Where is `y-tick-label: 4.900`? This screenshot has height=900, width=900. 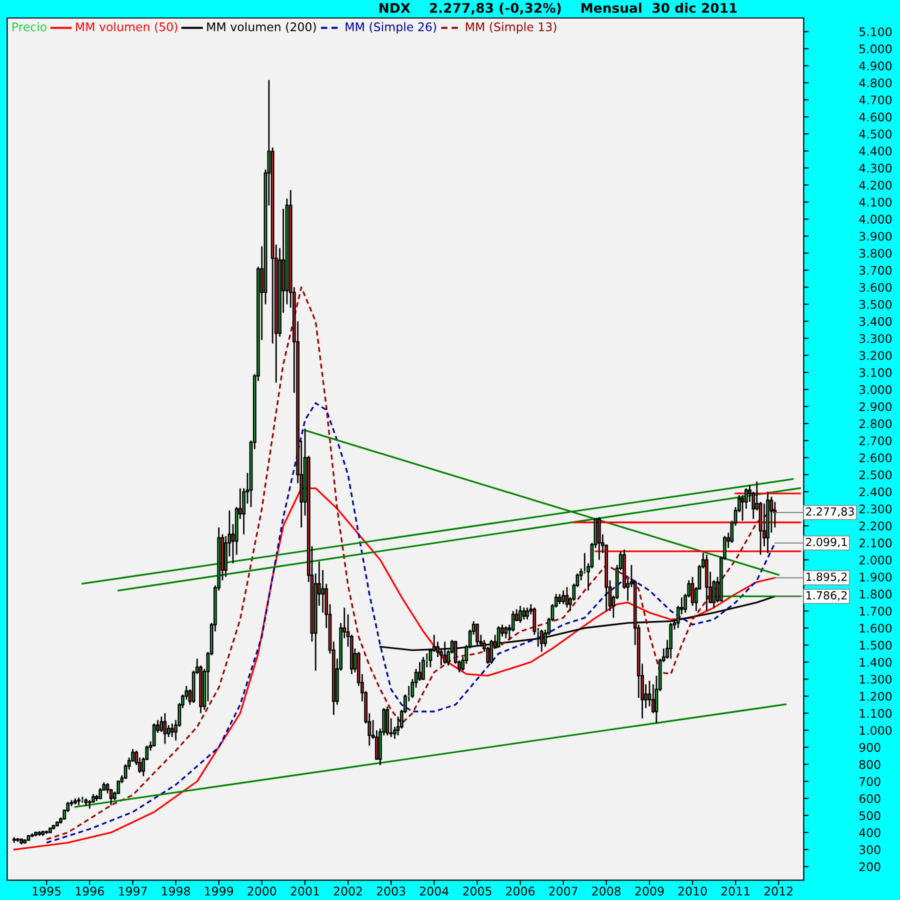
y-tick-label: 4.900 is located at coordinates (875, 65).